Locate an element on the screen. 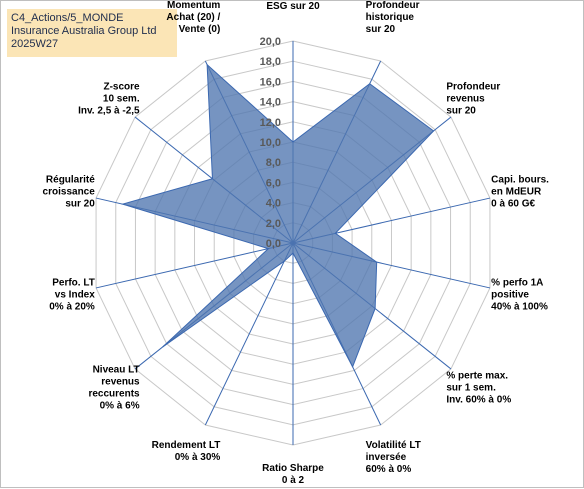 The width and height of the screenshot is (584, 489). tick-label: 16,0 is located at coordinates (270, 82).